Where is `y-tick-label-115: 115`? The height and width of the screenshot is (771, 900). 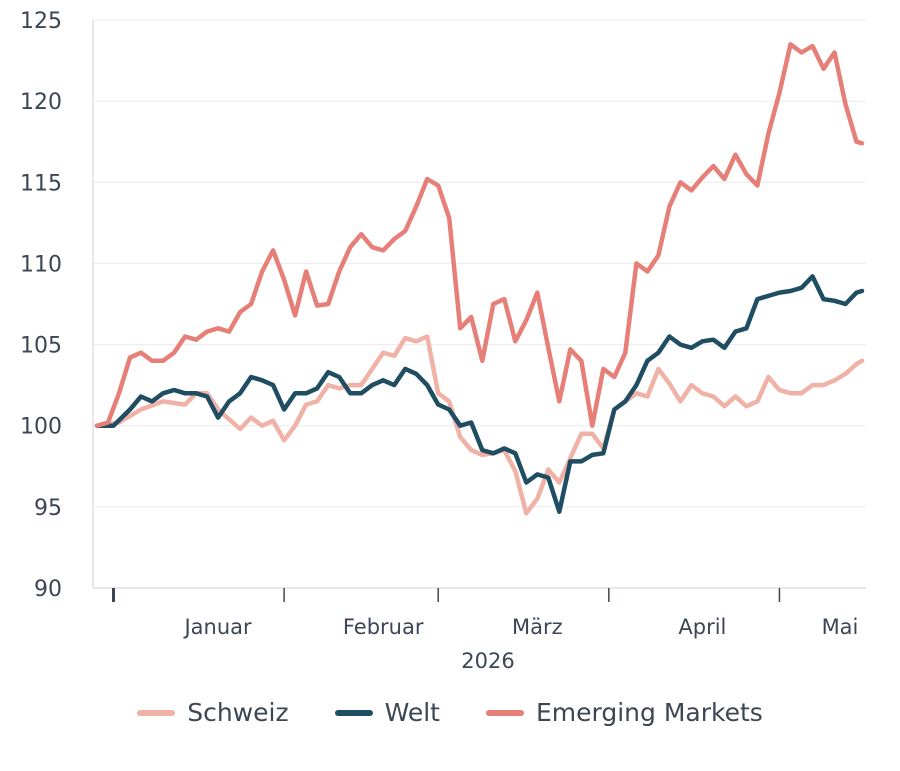 y-tick-label-115: 115 is located at coordinates (41, 183).